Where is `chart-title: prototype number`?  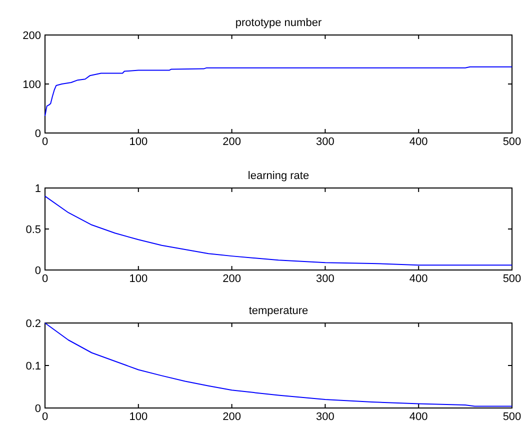 chart-title: prototype number is located at coordinates (278, 23).